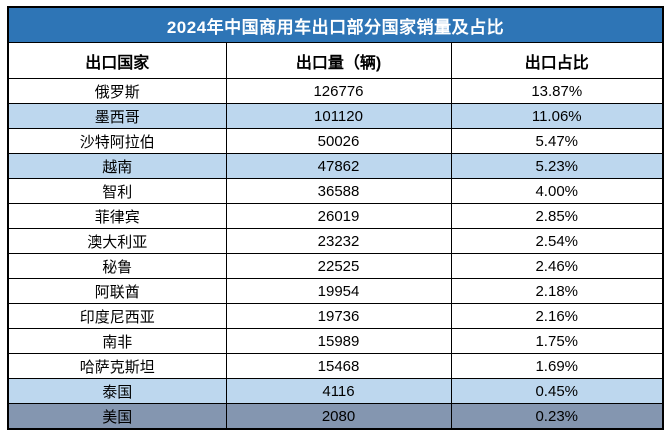 The image size is (670, 439). I want to click on volume-cell: 126776, so click(338, 91).